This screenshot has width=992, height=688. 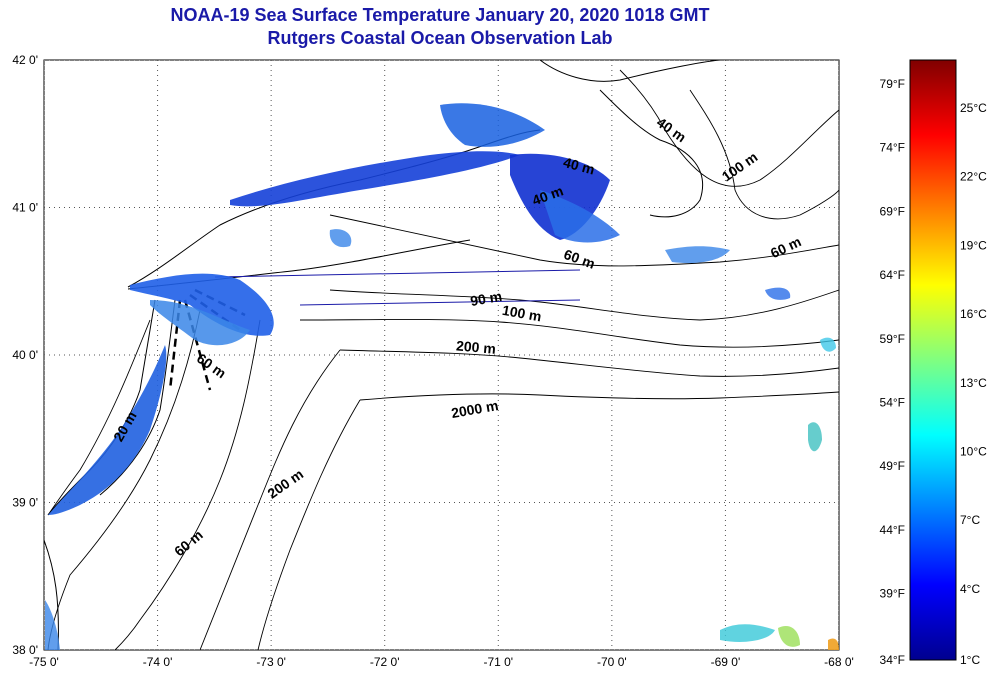 What do you see at coordinates (486, 298) in the screenshot?
I see `depth-contour-label: 90 m` at bounding box center [486, 298].